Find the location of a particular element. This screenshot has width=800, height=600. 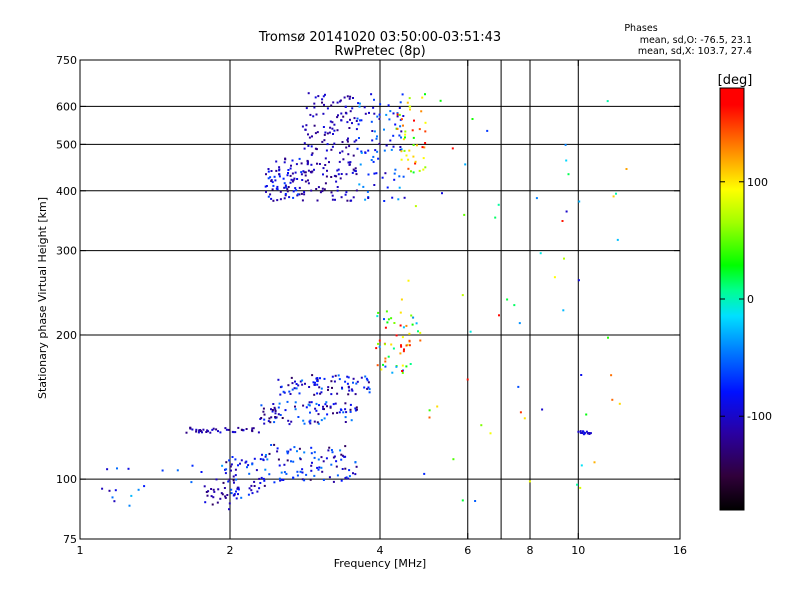

colorbar-ticks: 100 0 -100 is located at coordinates (746, 299).